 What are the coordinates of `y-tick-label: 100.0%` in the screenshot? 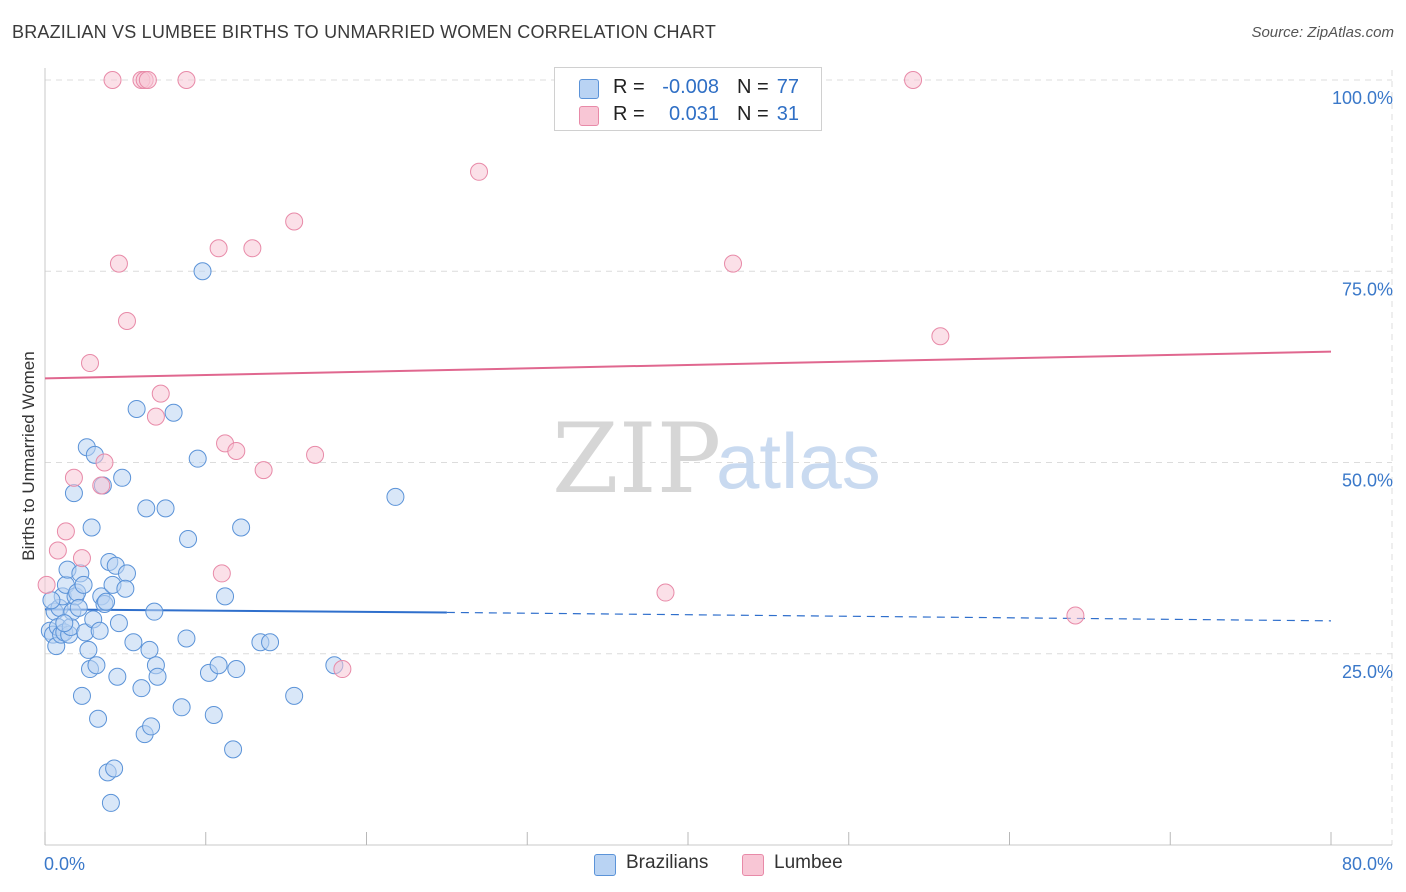 It's located at (1362, 98).